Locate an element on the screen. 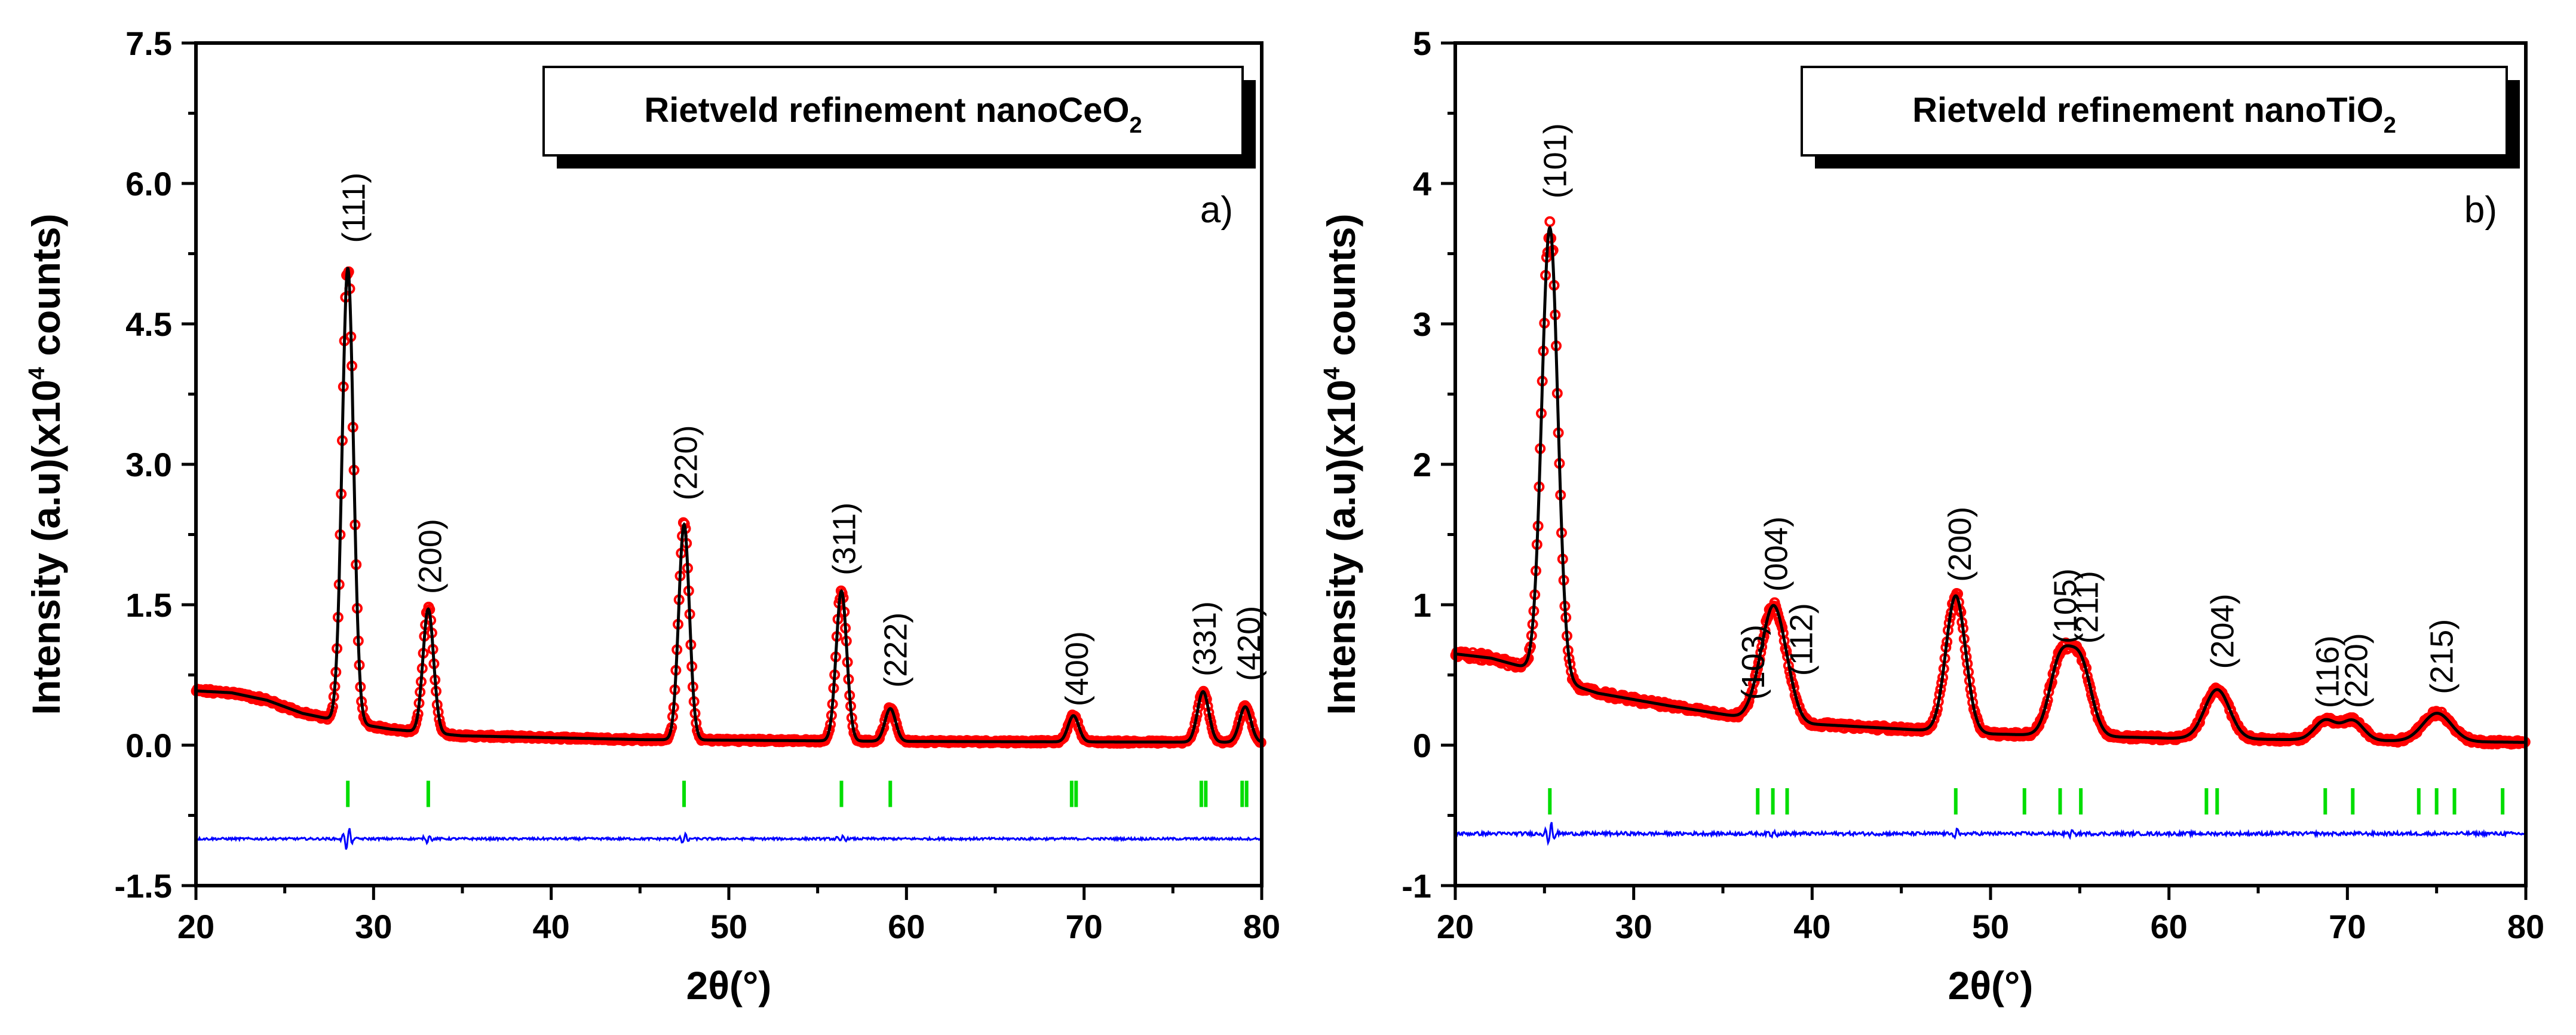 The image size is (2576, 1035). peak-label: (004) is located at coordinates (1777, 554).